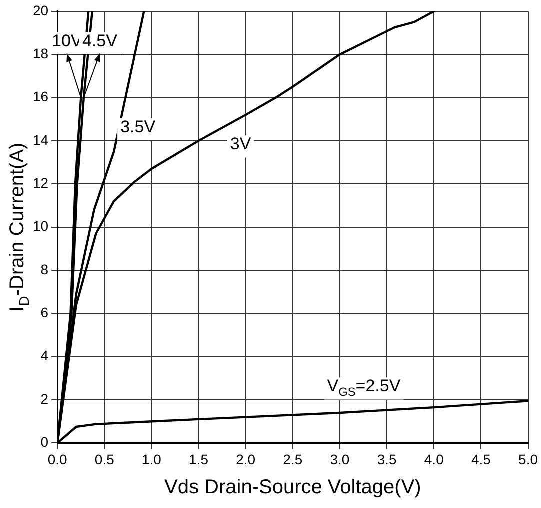 This screenshot has height=508, width=541. What do you see at coordinates (434, 459) in the screenshot?
I see `x-tick-label: 4.0` at bounding box center [434, 459].